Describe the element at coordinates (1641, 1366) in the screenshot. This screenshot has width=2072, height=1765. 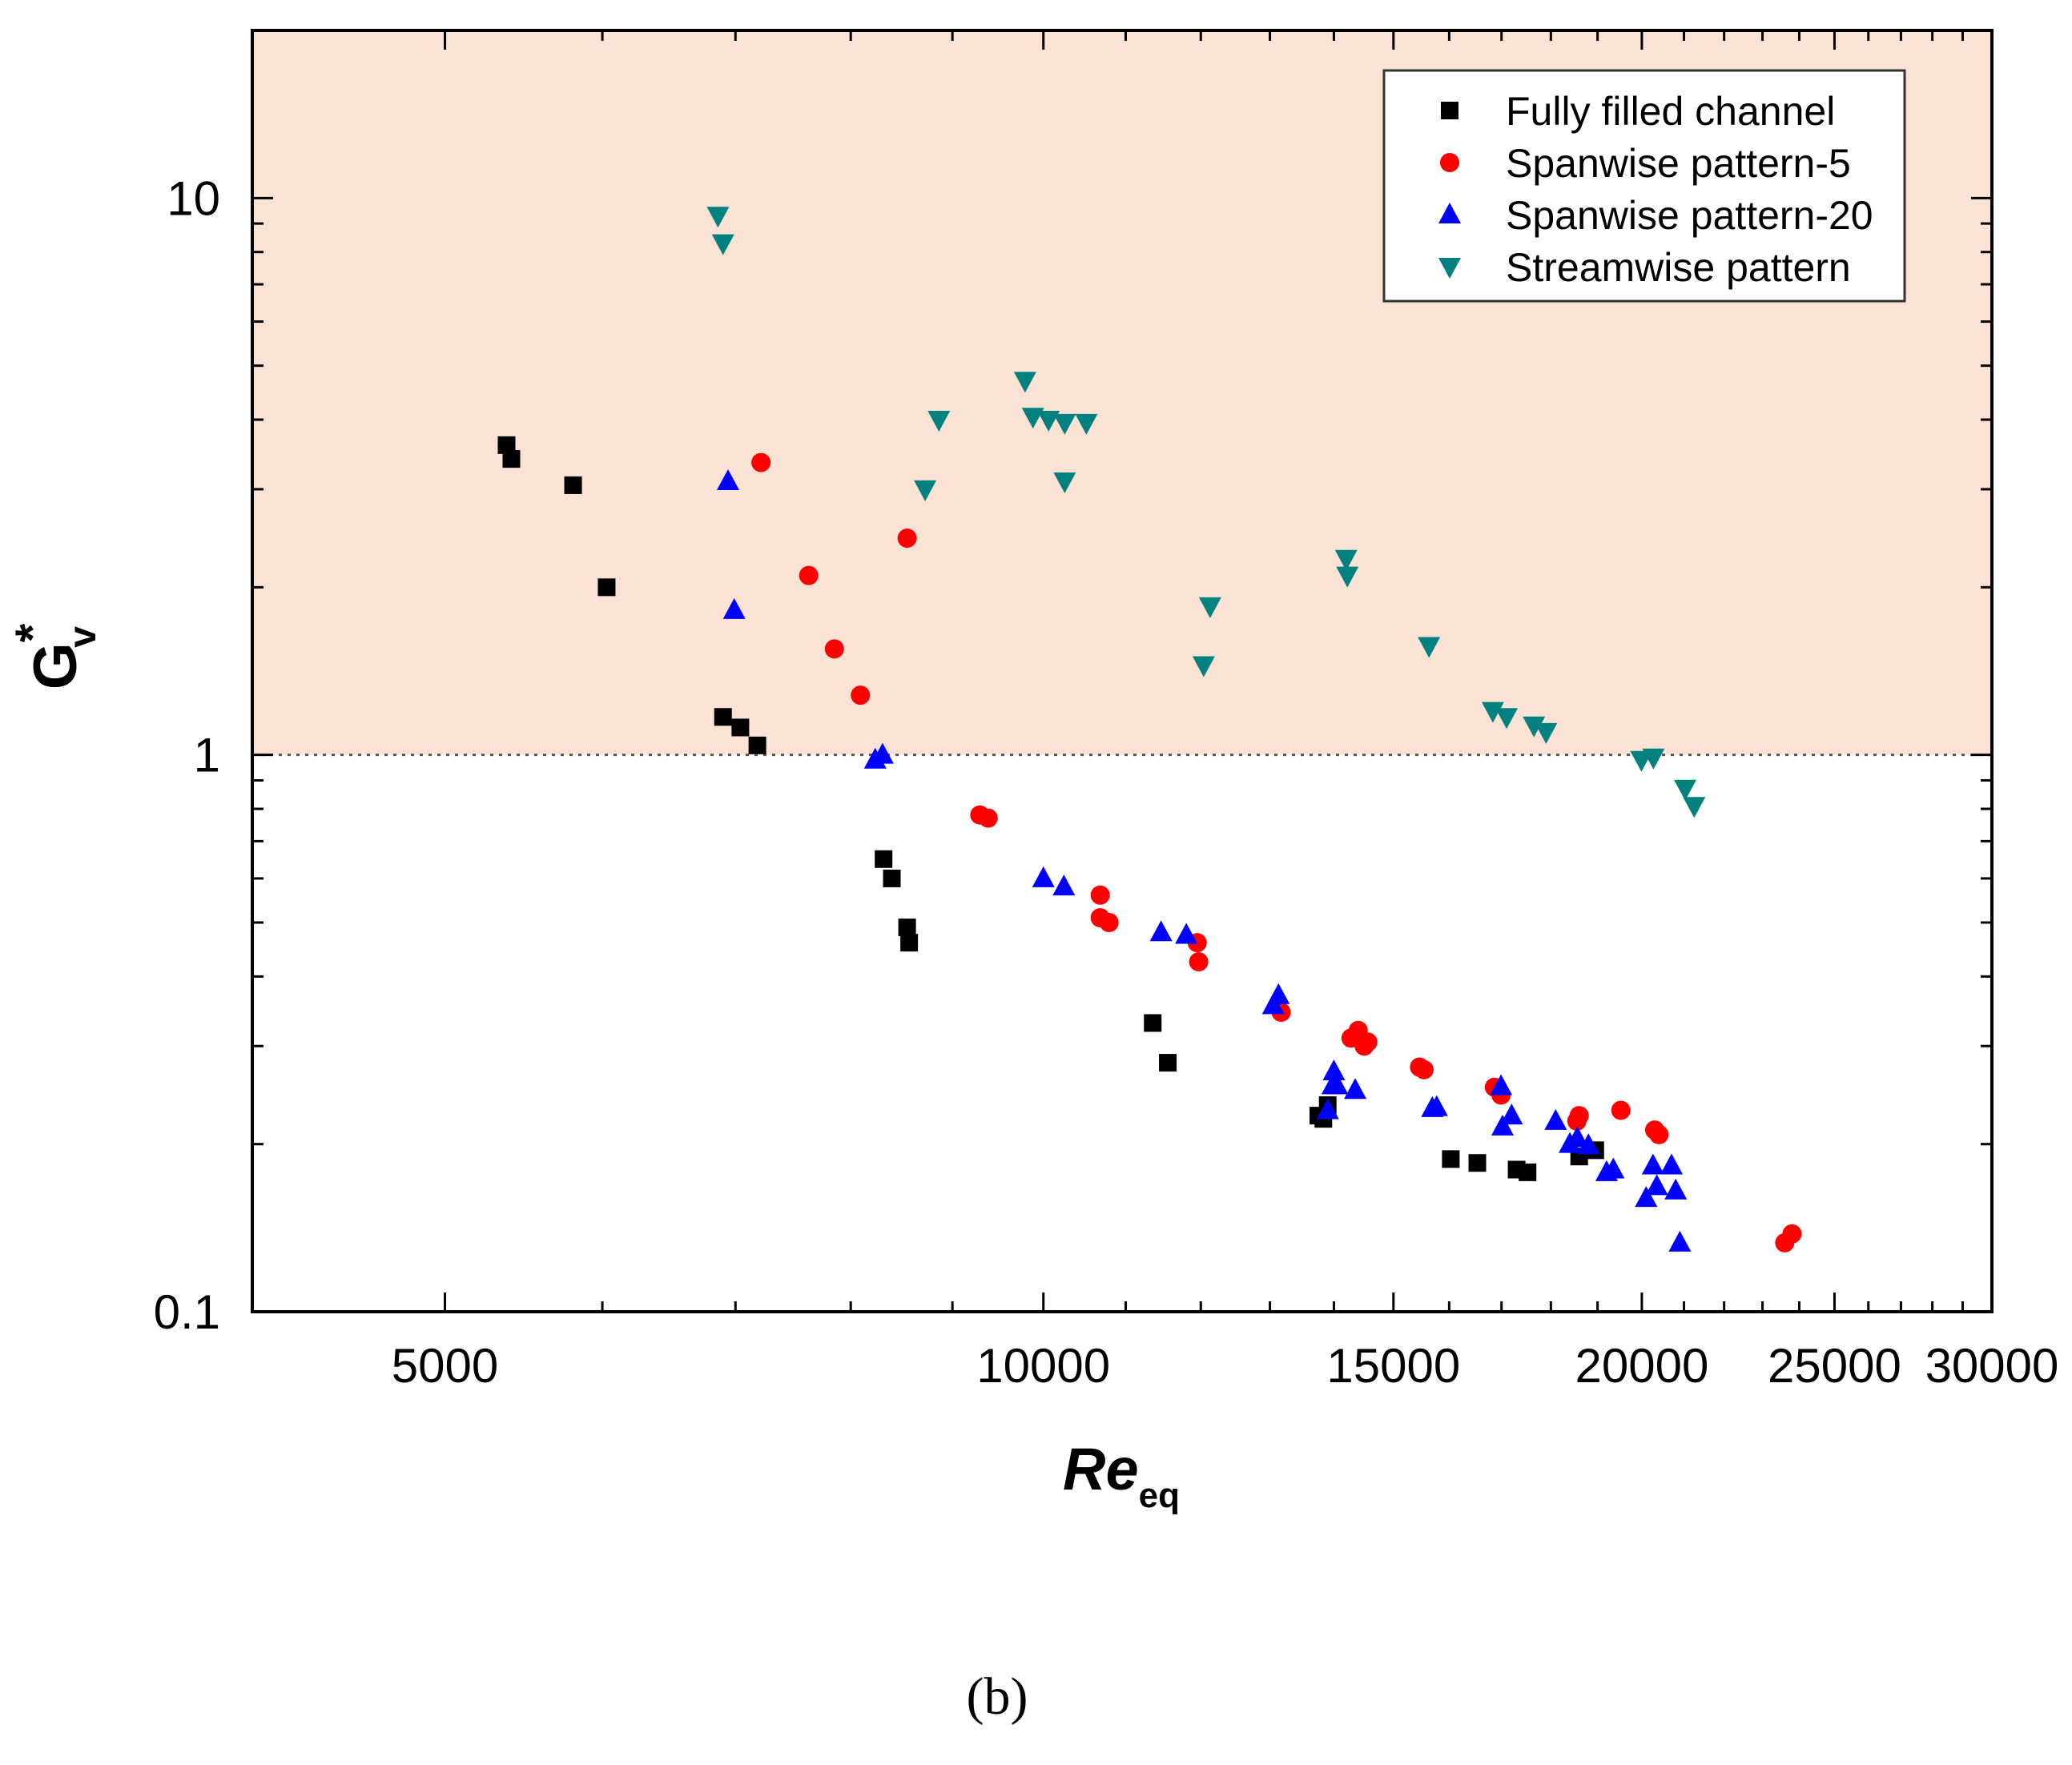
I see `x-tick-label: 20000` at that location.